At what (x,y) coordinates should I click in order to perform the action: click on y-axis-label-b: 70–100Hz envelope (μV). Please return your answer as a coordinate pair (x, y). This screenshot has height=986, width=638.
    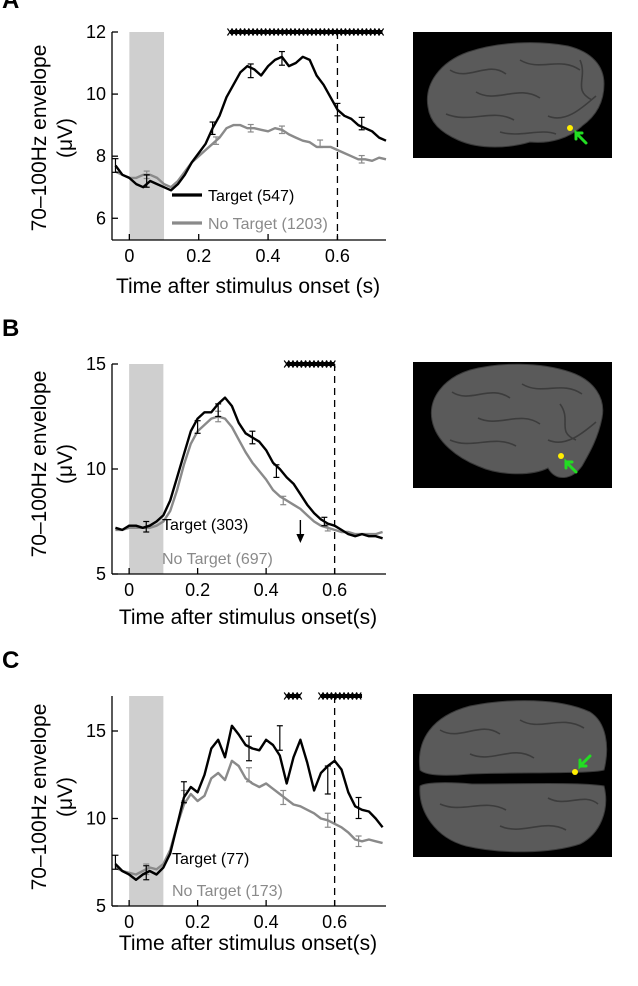
    Looking at the image, I should click on (52, 464).